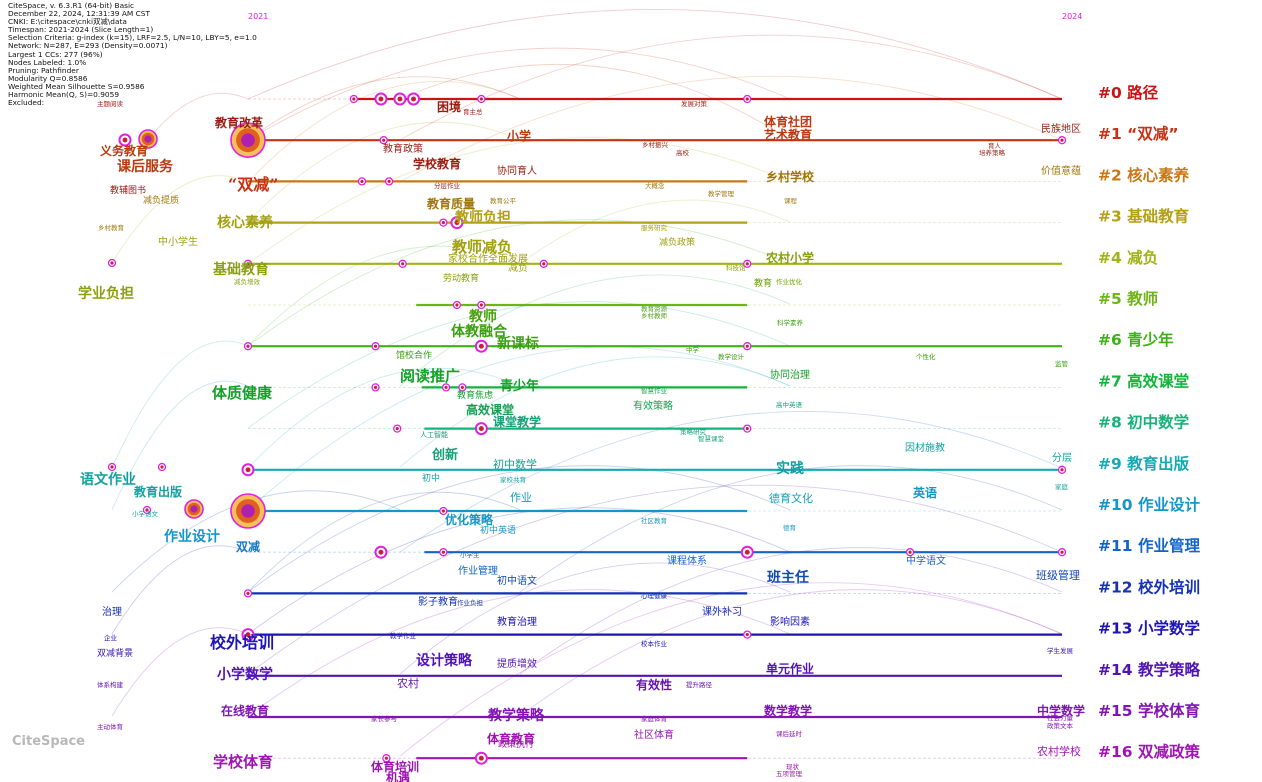  What do you see at coordinates (693, 349) in the screenshot?
I see `minor-keyword: 中学` at bounding box center [693, 349].